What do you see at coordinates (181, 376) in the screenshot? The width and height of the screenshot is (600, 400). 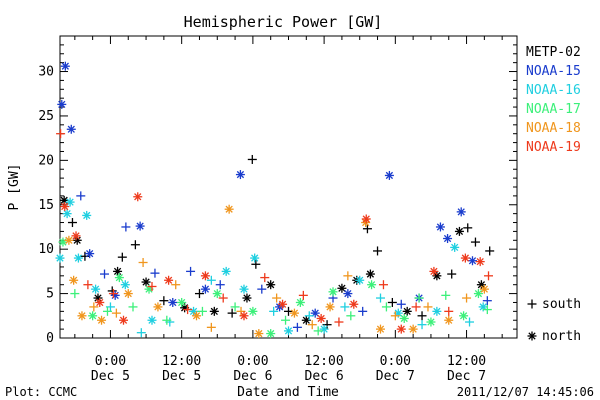 I see `x-tick-label-date: Dec 5` at bounding box center [181, 376].